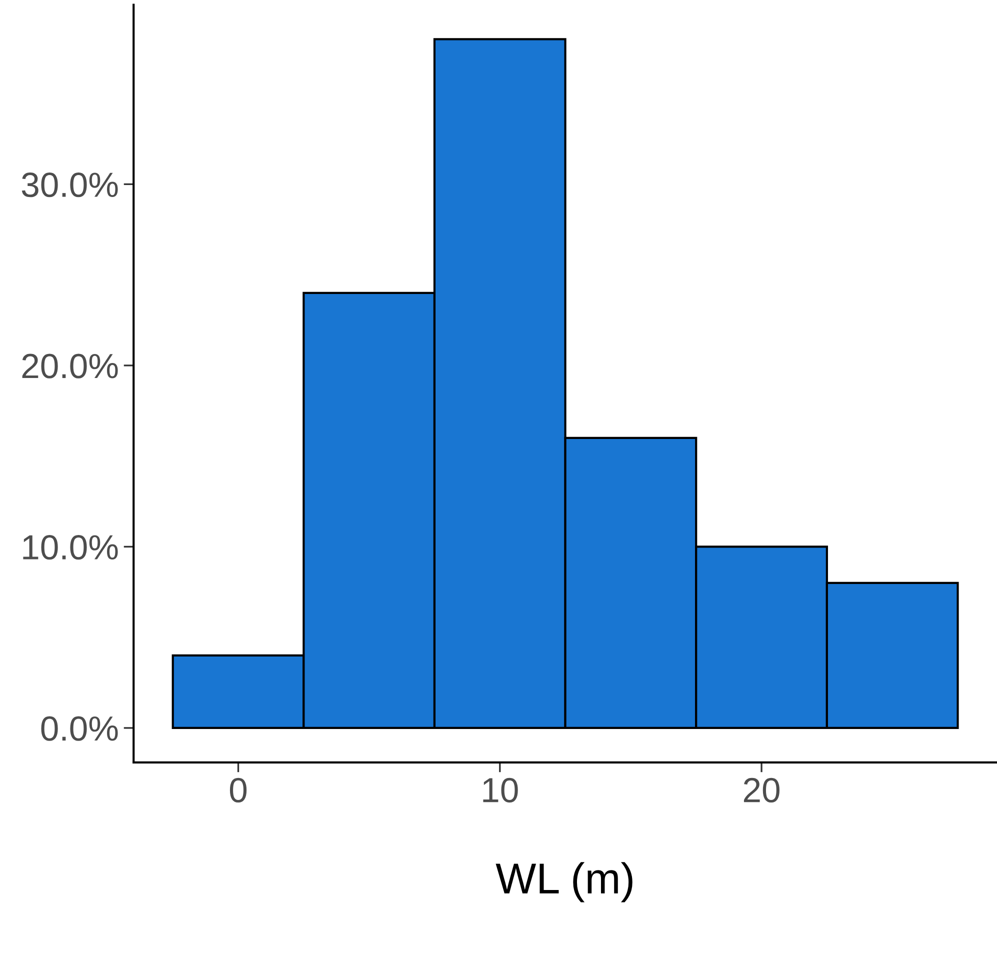 The height and width of the screenshot is (953, 997). I want to click on y-tick-label: 20.0%, so click(70, 366).